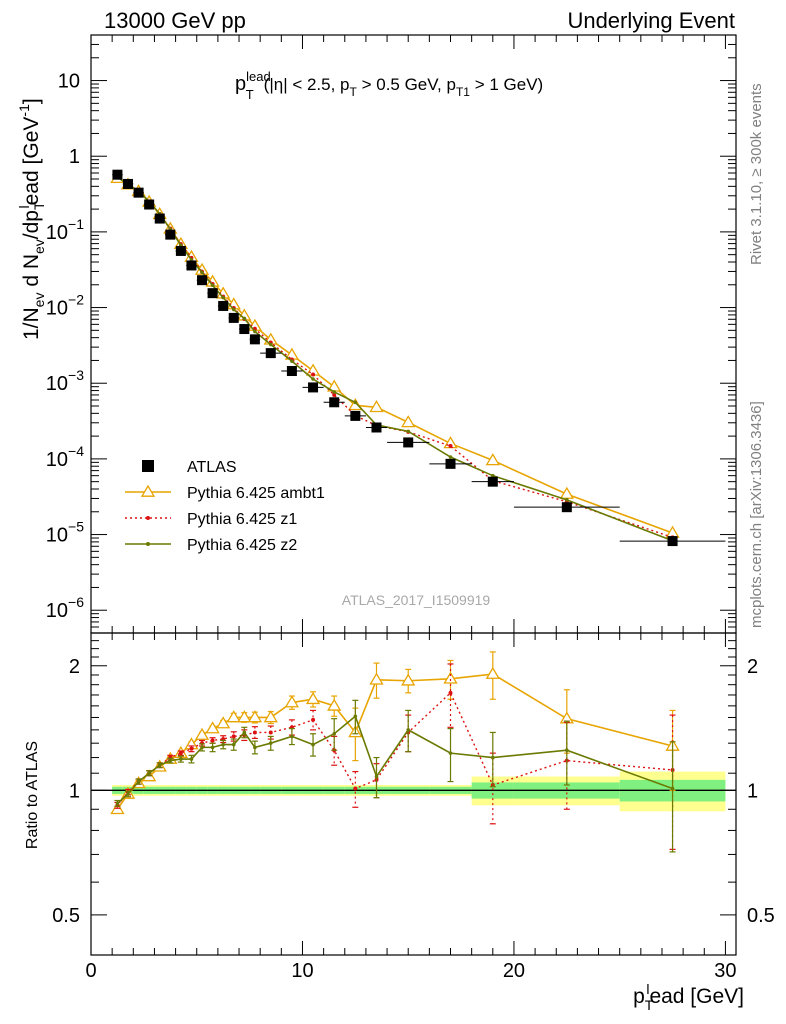 The image size is (786, 1024). I want to click on header-right: Underlying Event, so click(651, 20).